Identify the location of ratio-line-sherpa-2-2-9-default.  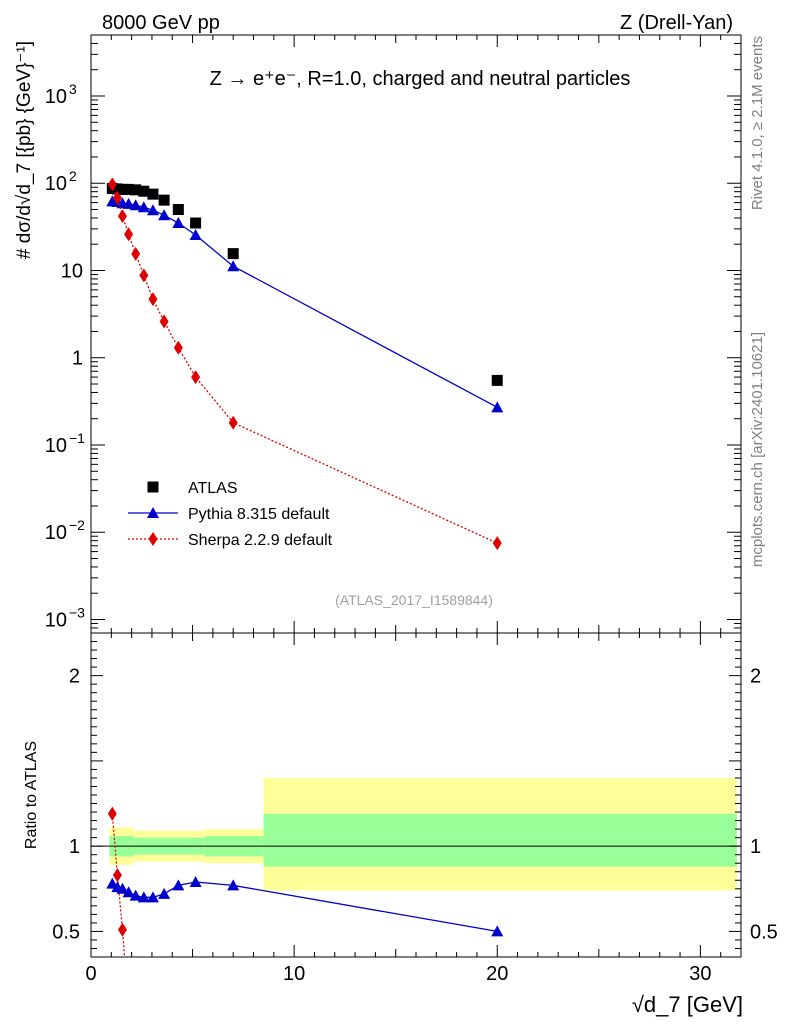
(118, 885).